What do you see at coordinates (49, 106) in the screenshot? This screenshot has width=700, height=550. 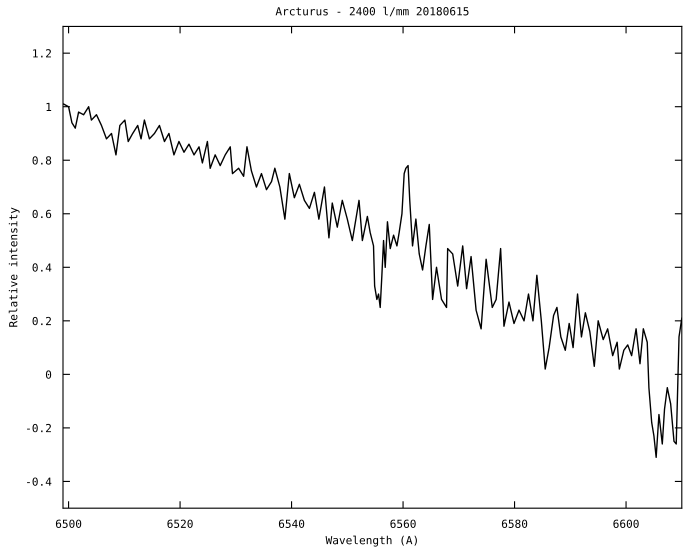 I see `y-tick-label: 1` at bounding box center [49, 106].